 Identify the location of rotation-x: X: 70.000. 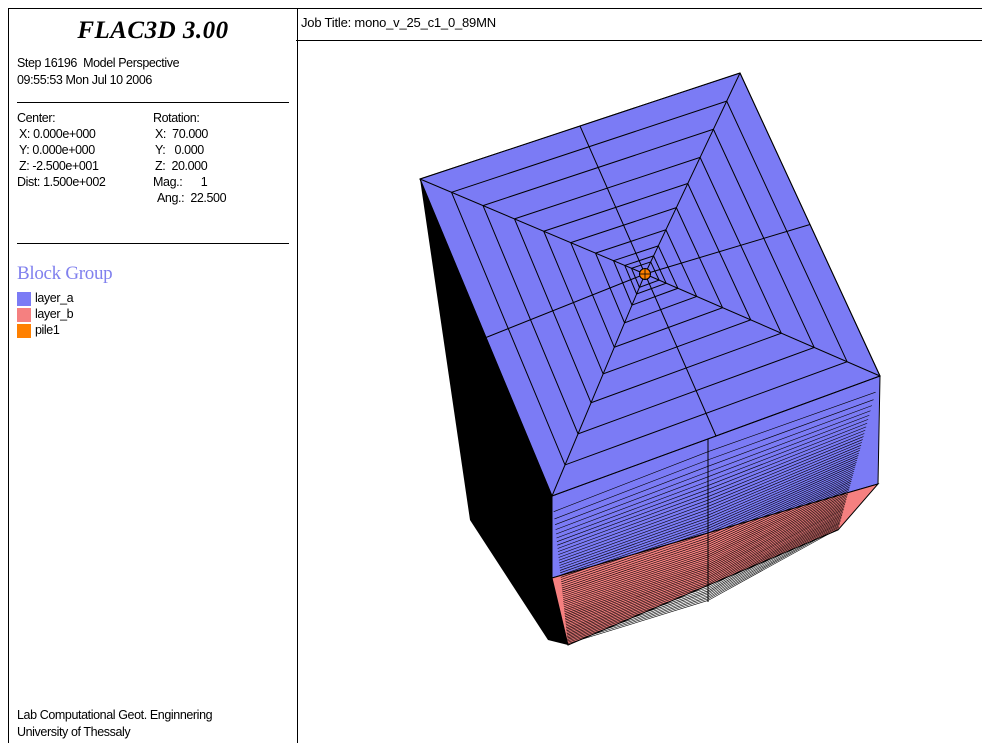
(181, 134).